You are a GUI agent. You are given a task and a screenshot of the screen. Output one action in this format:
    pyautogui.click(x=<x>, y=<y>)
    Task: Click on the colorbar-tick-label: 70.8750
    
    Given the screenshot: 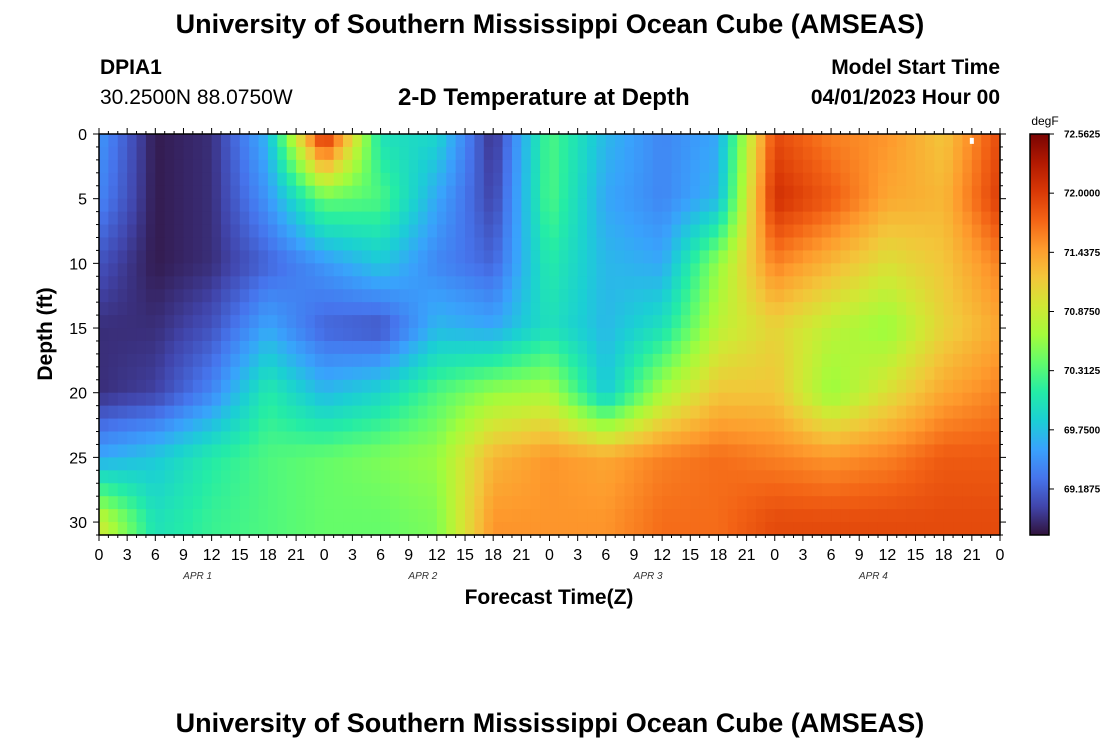 What is the action you would take?
    pyautogui.click(x=1082, y=312)
    